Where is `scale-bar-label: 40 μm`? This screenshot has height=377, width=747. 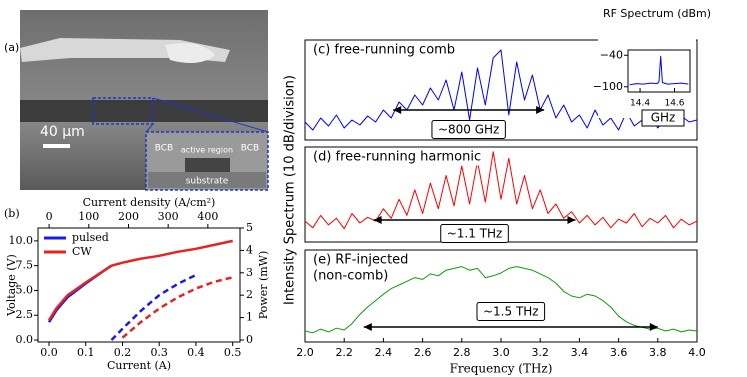
scale-bar-label: 40 μm is located at coordinates (62, 132).